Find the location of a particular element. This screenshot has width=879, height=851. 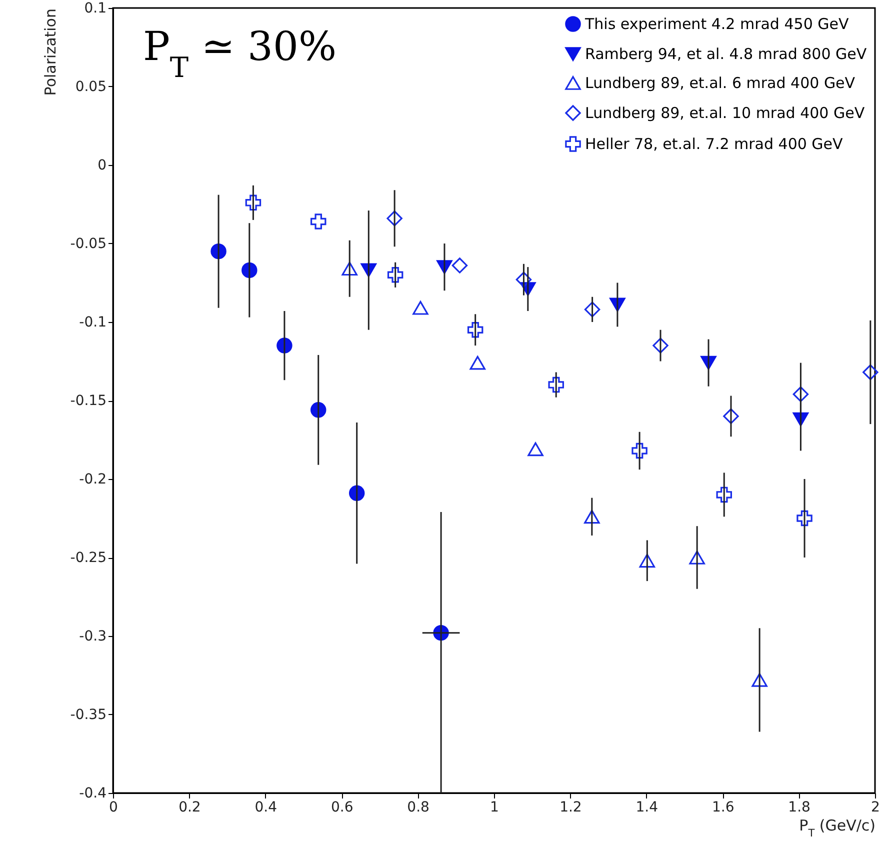

x-tick-label: 1.4 is located at coordinates (647, 808).